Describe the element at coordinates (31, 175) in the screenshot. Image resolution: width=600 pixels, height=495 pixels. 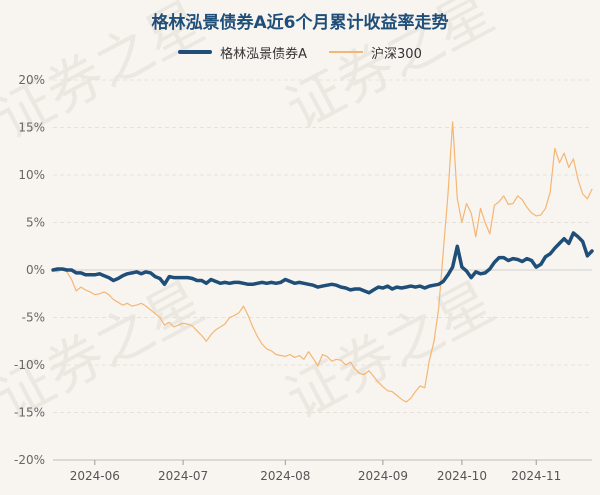
I see `y-tick-label: 10%` at that location.